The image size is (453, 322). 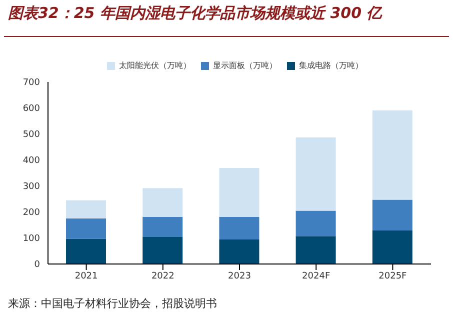 What do you see at coordinates (112, 303) in the screenshot?
I see `source-note: 来源：中国电子材料行业协会，招股说明书` at bounding box center [112, 303].